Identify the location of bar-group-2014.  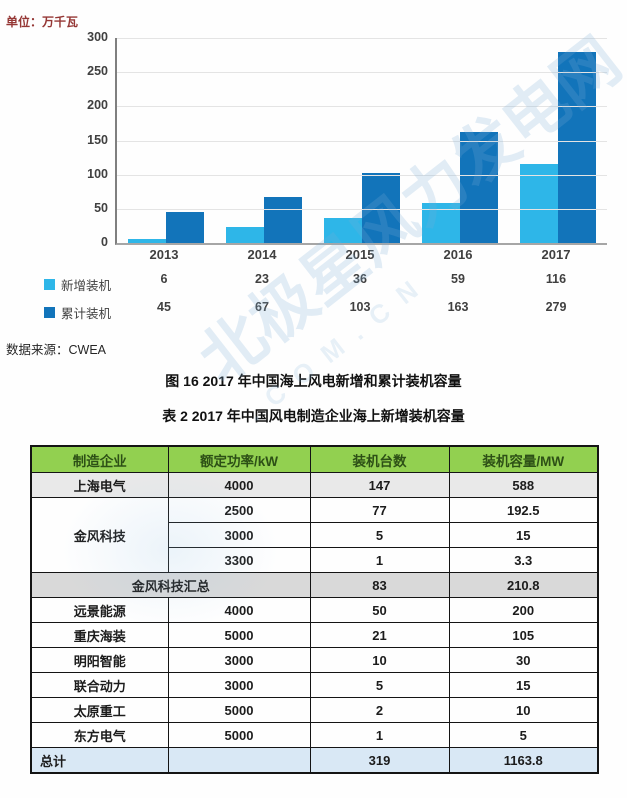
(264, 140).